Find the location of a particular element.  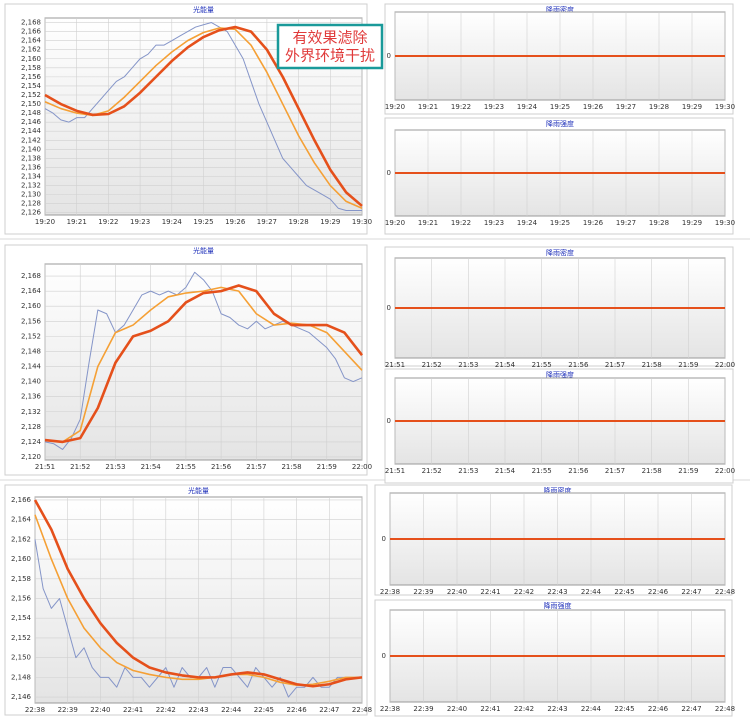

y-tick-label: 2,168 is located at coordinates (31, 23).